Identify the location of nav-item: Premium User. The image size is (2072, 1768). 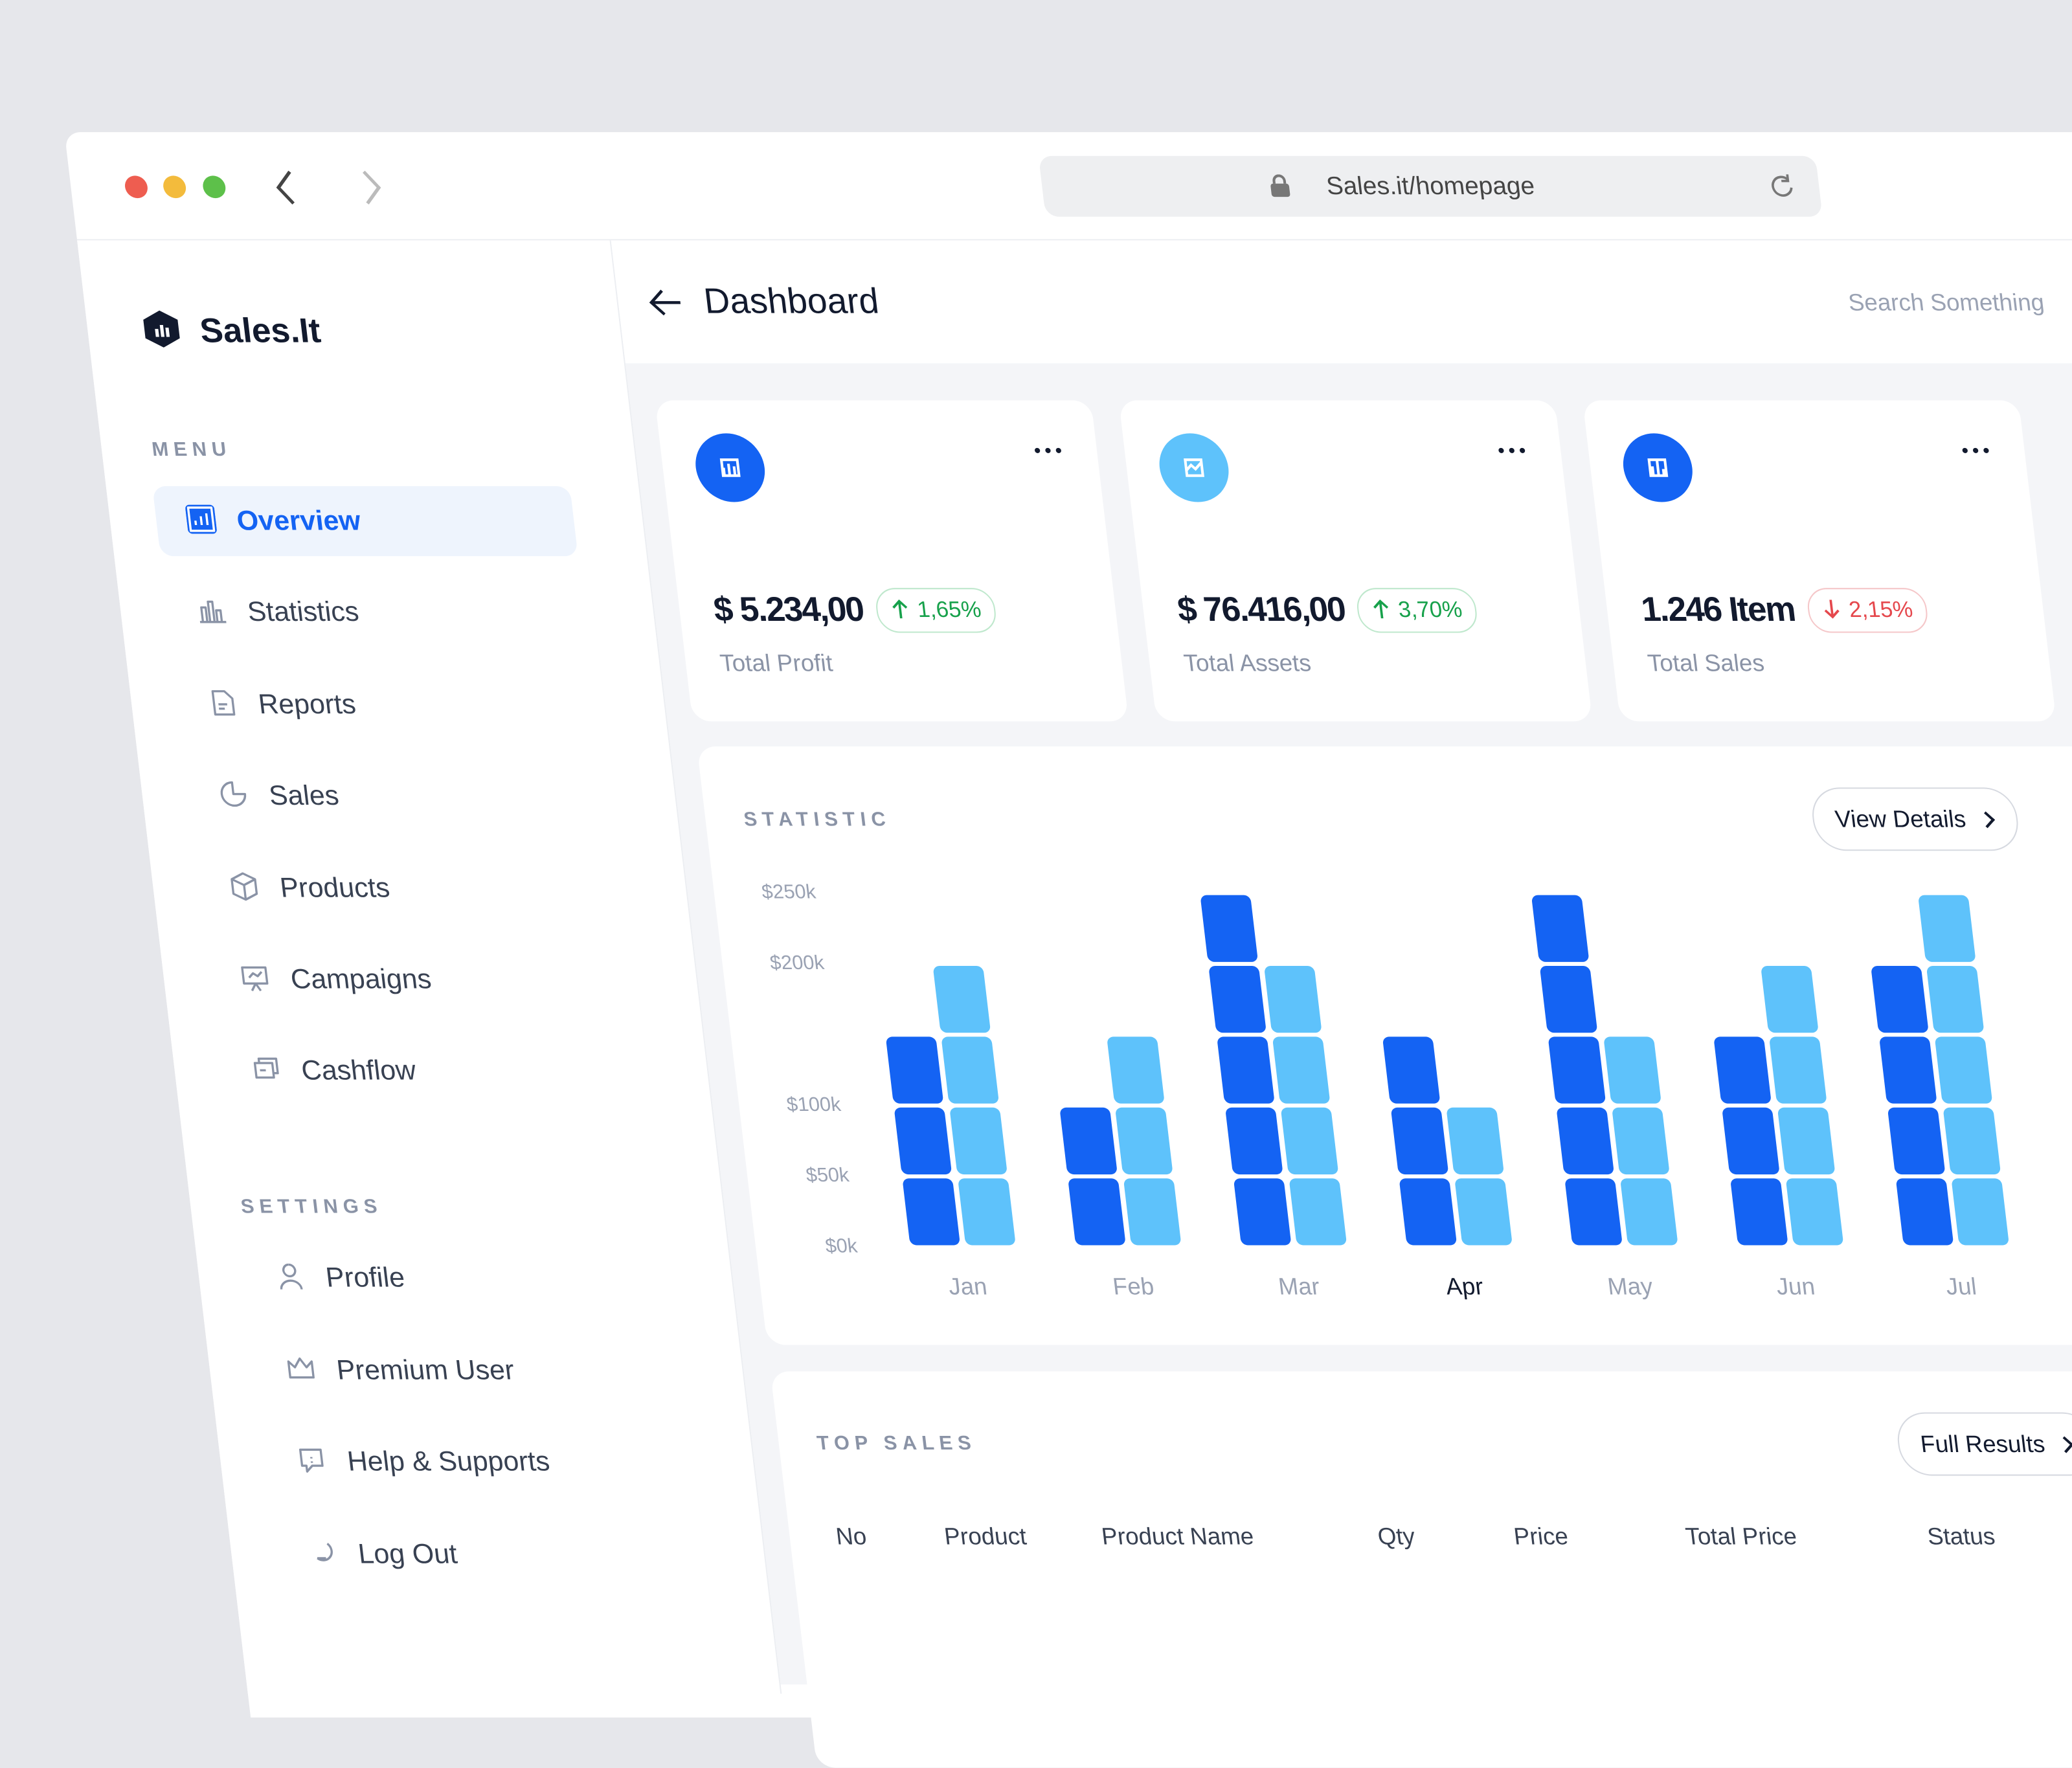
(465, 1370).